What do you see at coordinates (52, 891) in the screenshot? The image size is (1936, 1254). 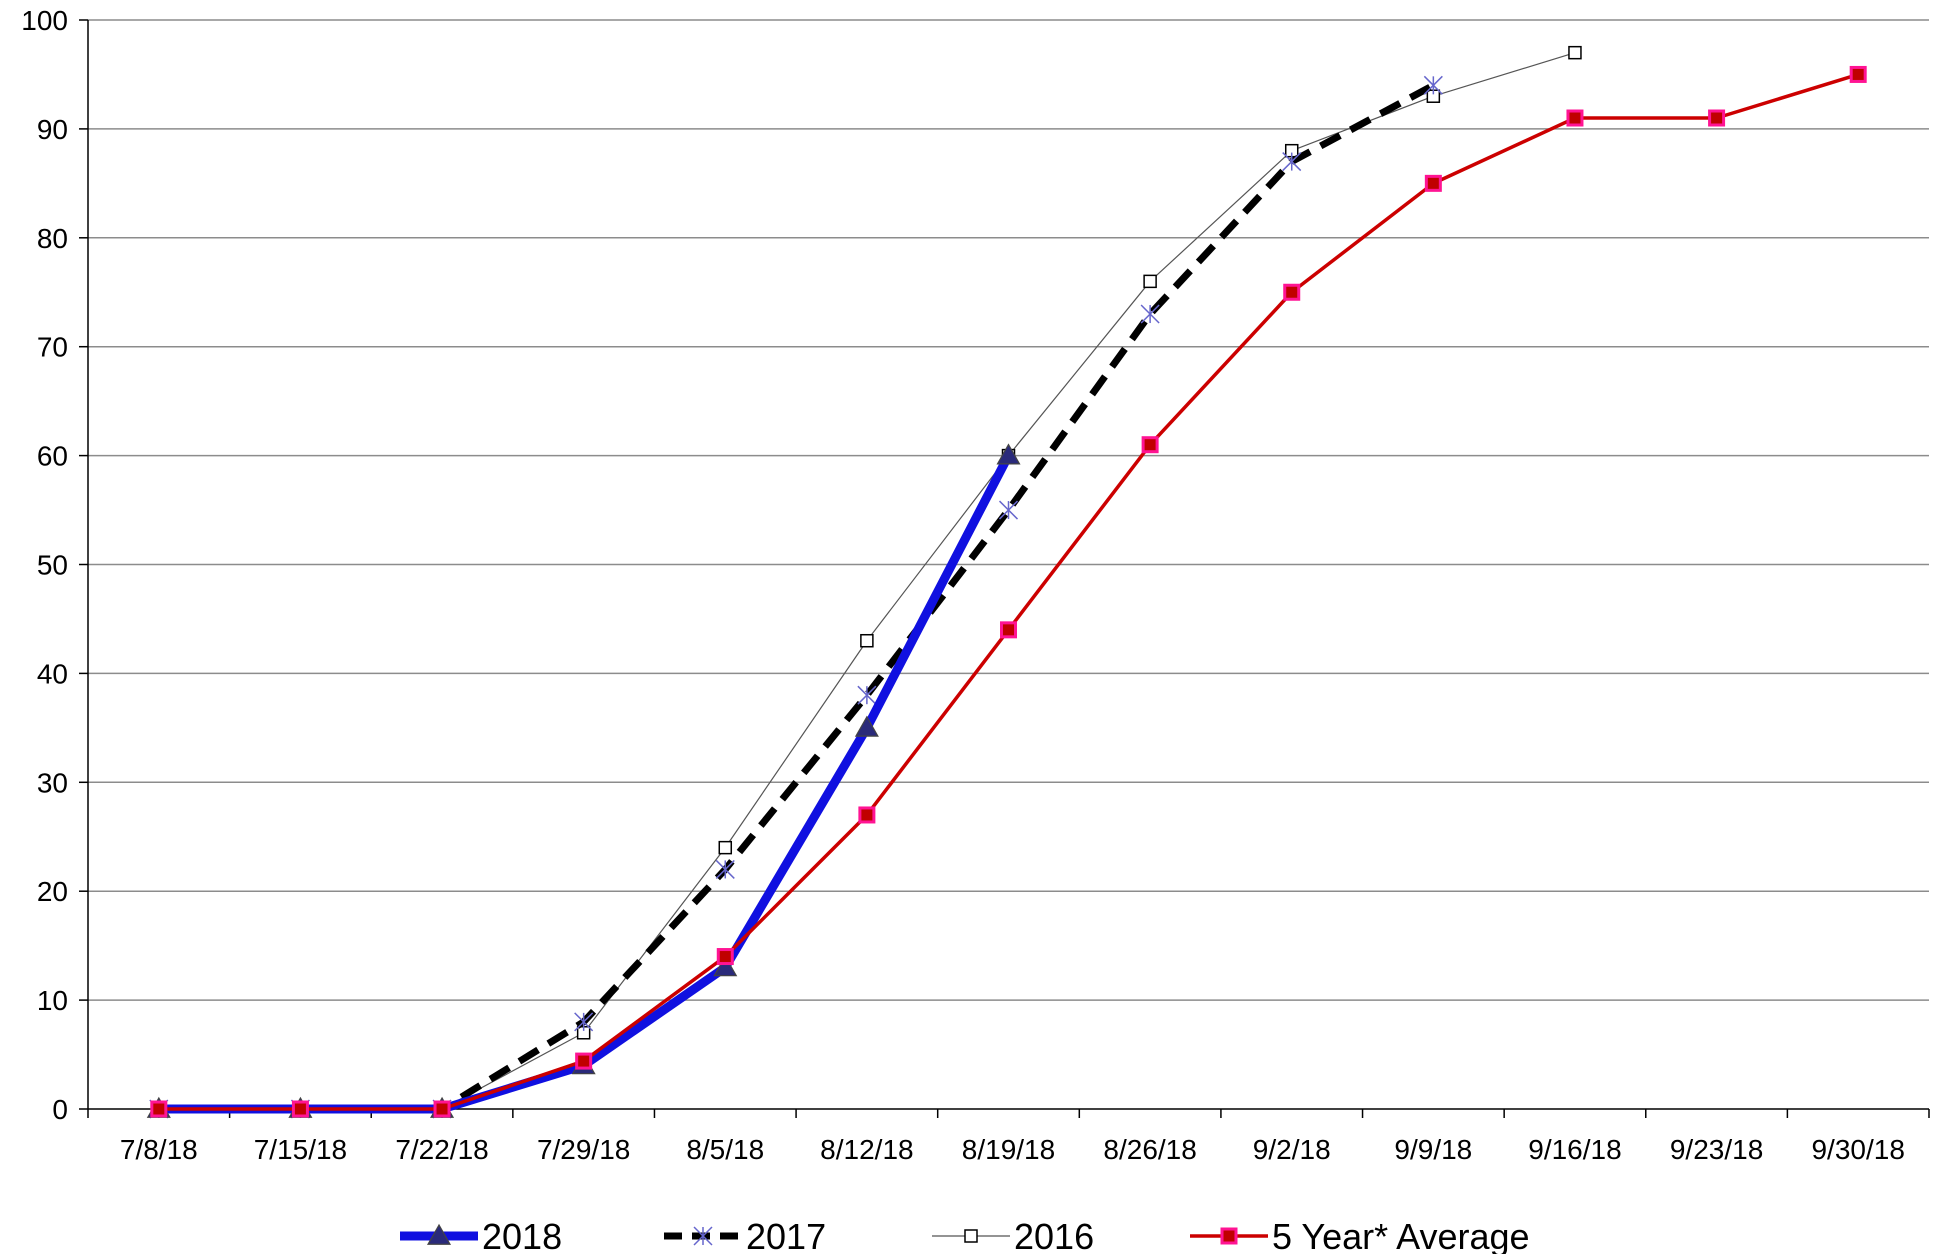 I see `y-tick-label: 20` at bounding box center [52, 891].